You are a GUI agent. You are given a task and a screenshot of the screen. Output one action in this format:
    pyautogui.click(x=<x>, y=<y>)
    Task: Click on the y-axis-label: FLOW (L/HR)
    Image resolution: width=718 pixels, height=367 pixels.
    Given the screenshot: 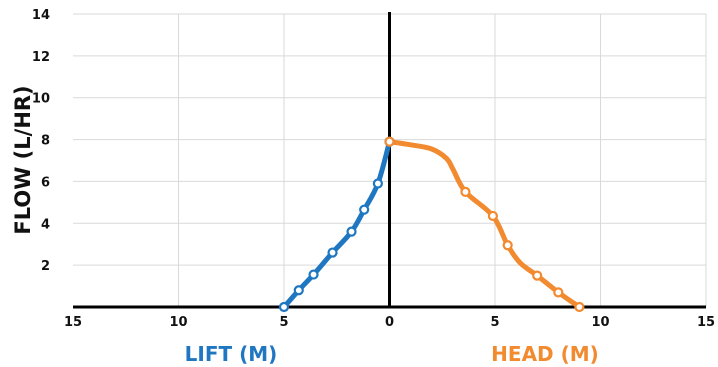 What is the action you would take?
    pyautogui.click(x=23, y=159)
    